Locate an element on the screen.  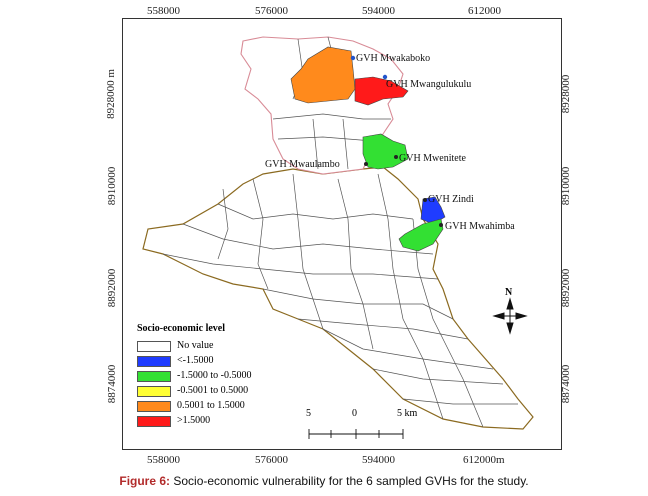
north-label: N is located at coordinates (509, 292).